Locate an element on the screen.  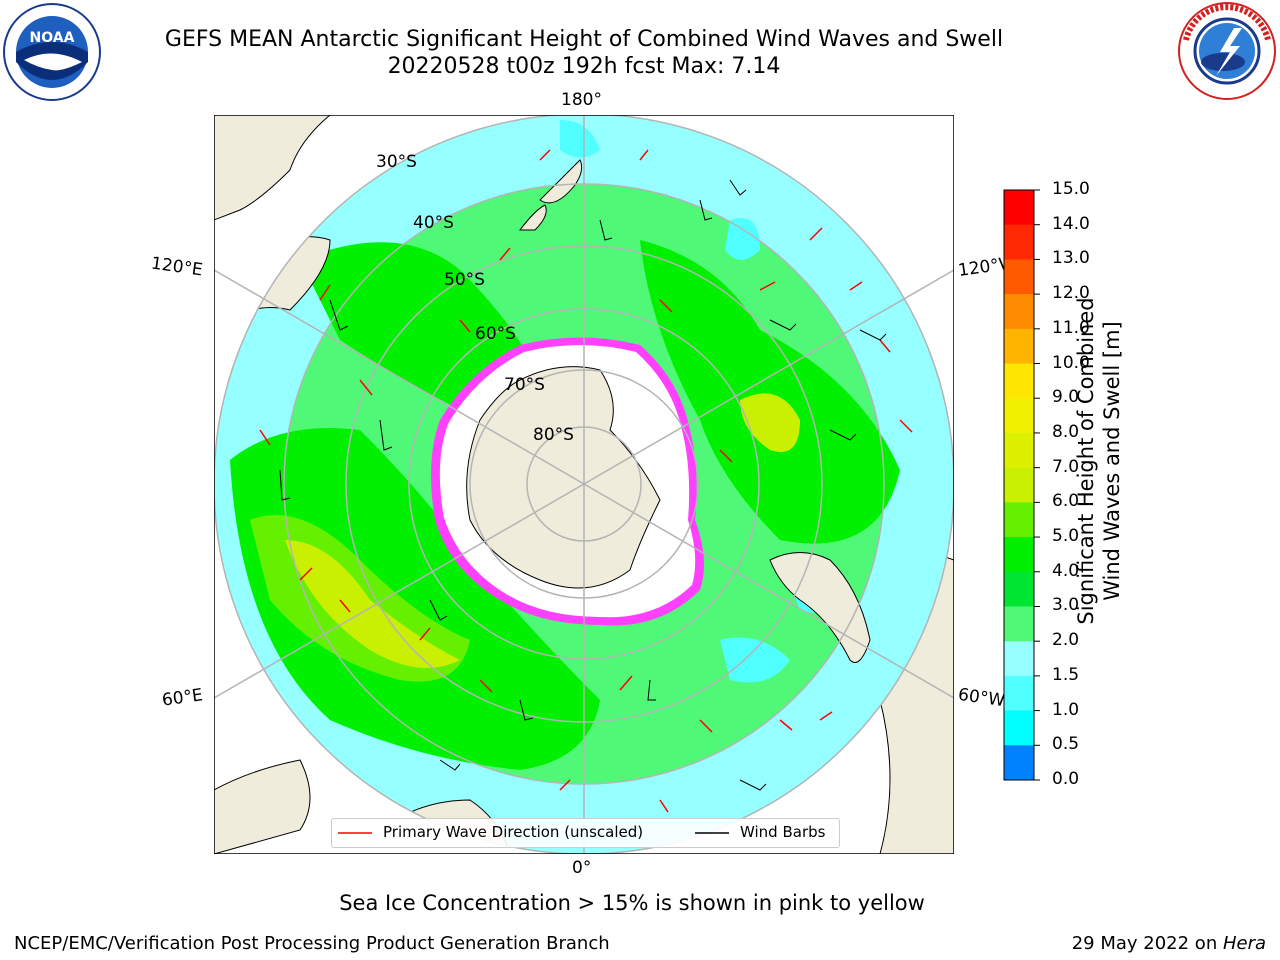
colorbar-tick-label: 3.0 is located at coordinates (1066, 605).